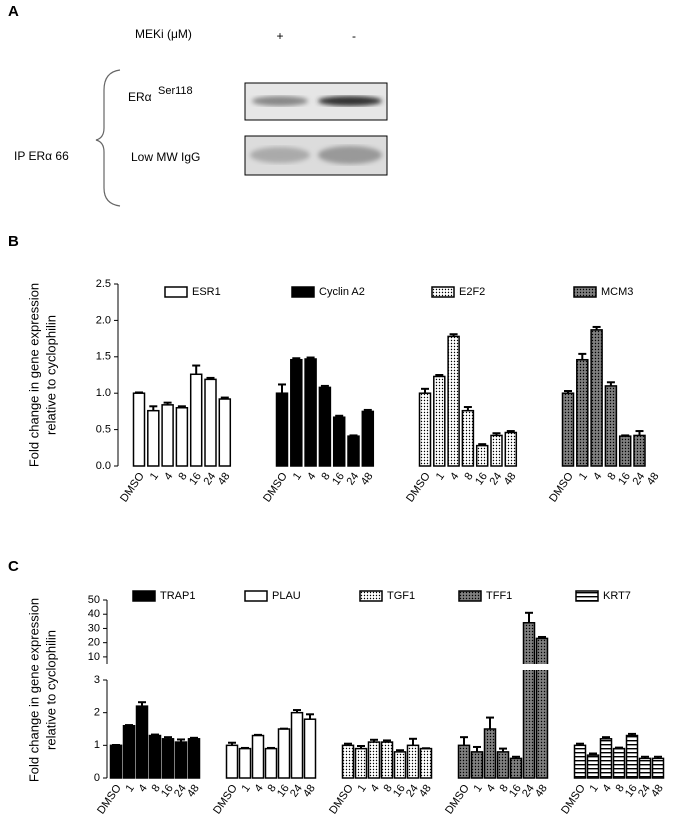 This screenshot has width=698, height=821. Describe the element at coordinates (94, 643) in the screenshot. I see `y-tick-label: 20` at that location.